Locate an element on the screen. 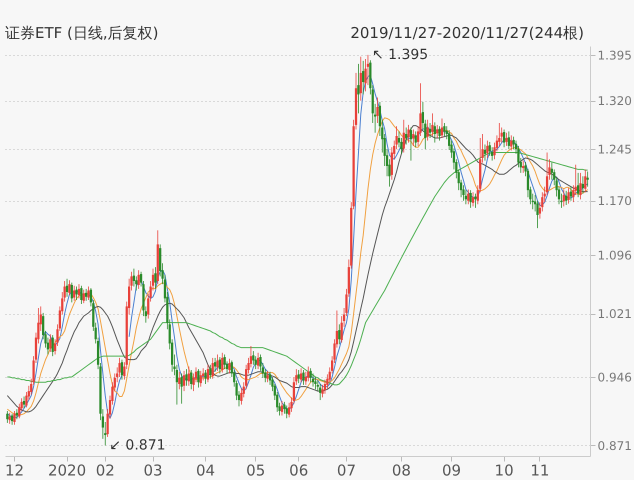 Image resolution: width=640 pixels, height=481 pixels. x-tick-label: 02 is located at coordinates (105, 471).